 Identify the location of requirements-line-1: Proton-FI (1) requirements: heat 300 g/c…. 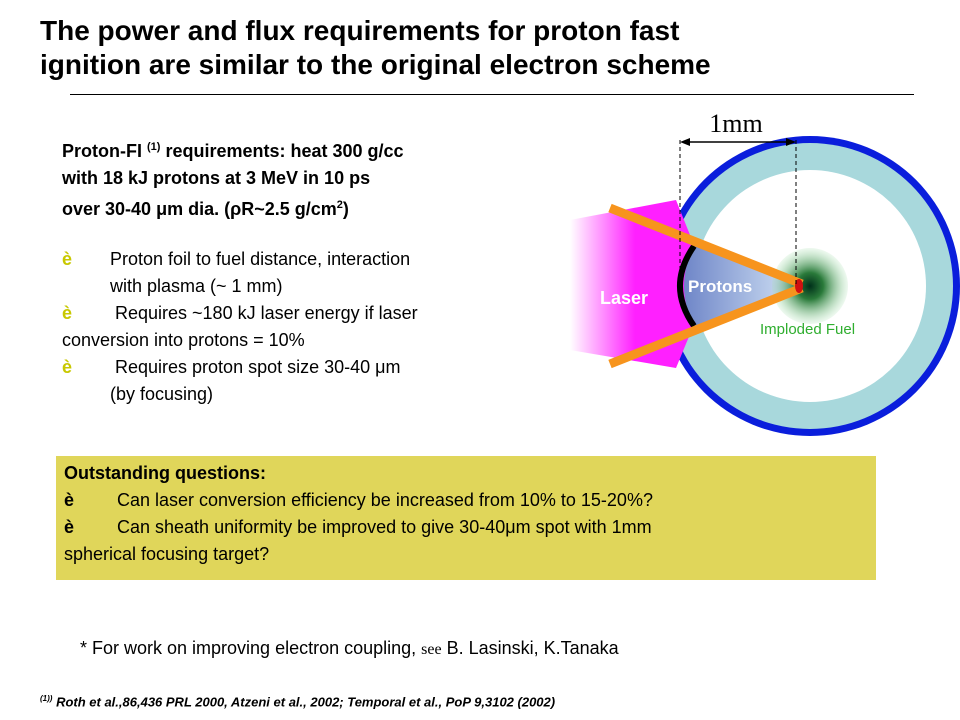
(297, 149).